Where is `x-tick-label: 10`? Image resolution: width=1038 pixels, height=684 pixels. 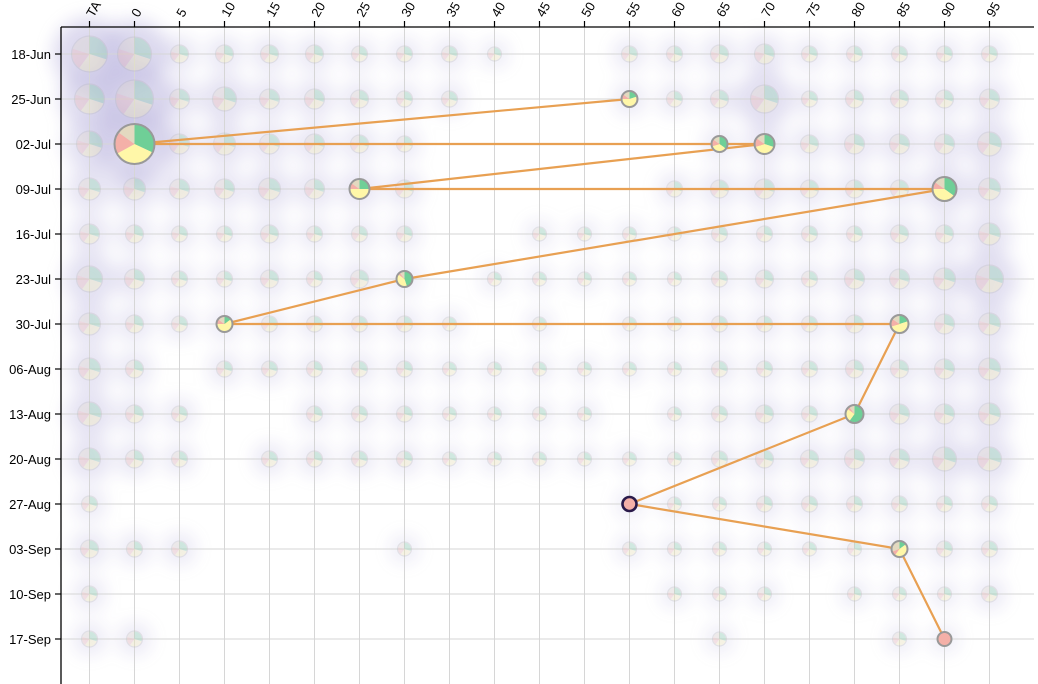
x-tick-label: 10 is located at coordinates (228, 10).